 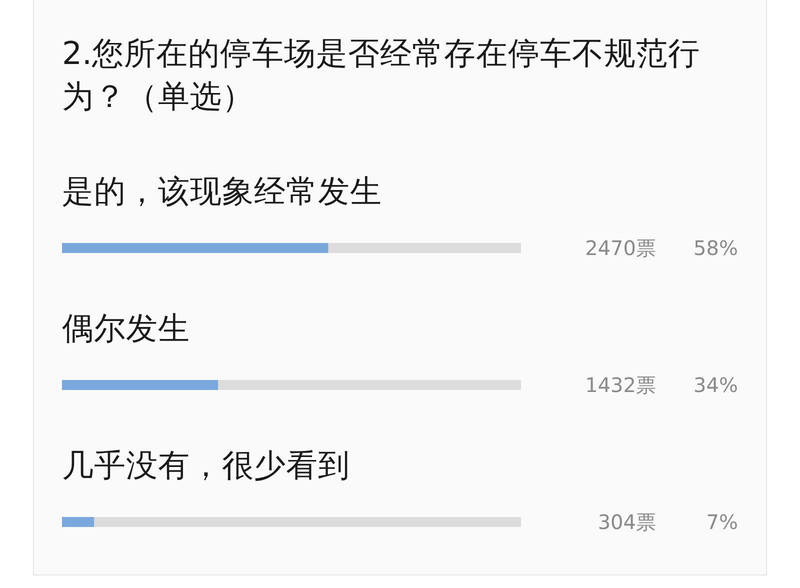 What do you see at coordinates (126, 329) in the screenshot?
I see `y-tick-label: 偶尔发生` at bounding box center [126, 329].